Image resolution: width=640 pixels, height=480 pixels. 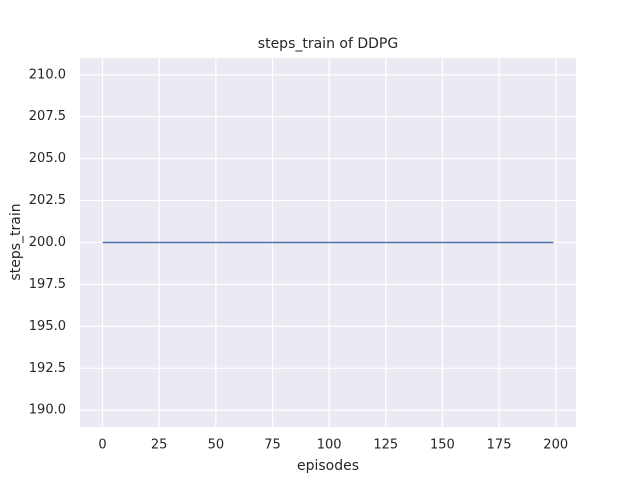 What do you see at coordinates (328, 44) in the screenshot?
I see `chart-title: steps_train of DDPG` at bounding box center [328, 44].